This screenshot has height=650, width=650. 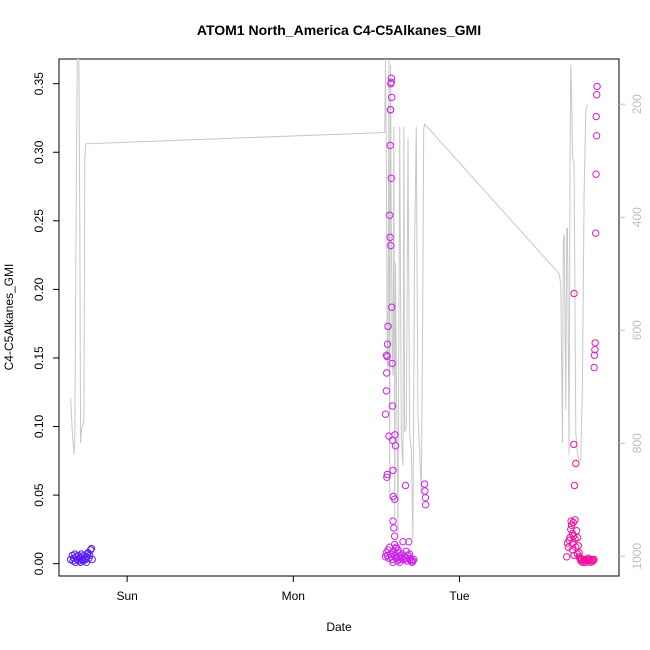 I want to click on y-tick-label: 0.00, so click(x=39, y=564).